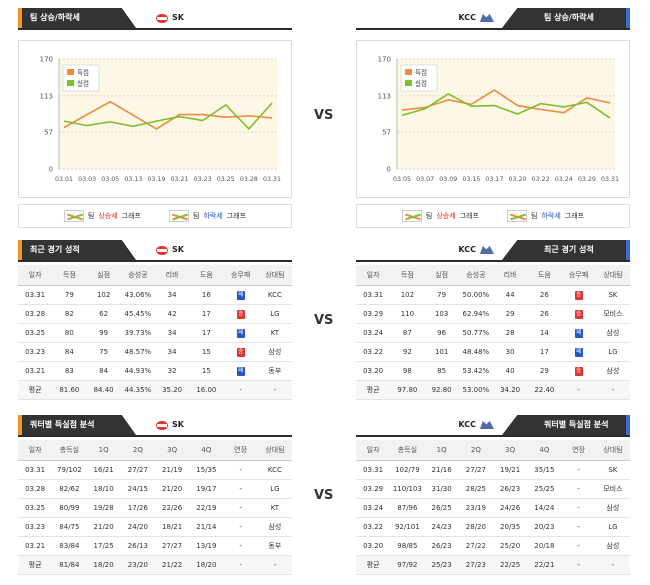 The image size is (650, 585). What do you see at coordinates (544, 546) in the screenshot?
I see `table-cell: 20/18` at bounding box center [544, 546].